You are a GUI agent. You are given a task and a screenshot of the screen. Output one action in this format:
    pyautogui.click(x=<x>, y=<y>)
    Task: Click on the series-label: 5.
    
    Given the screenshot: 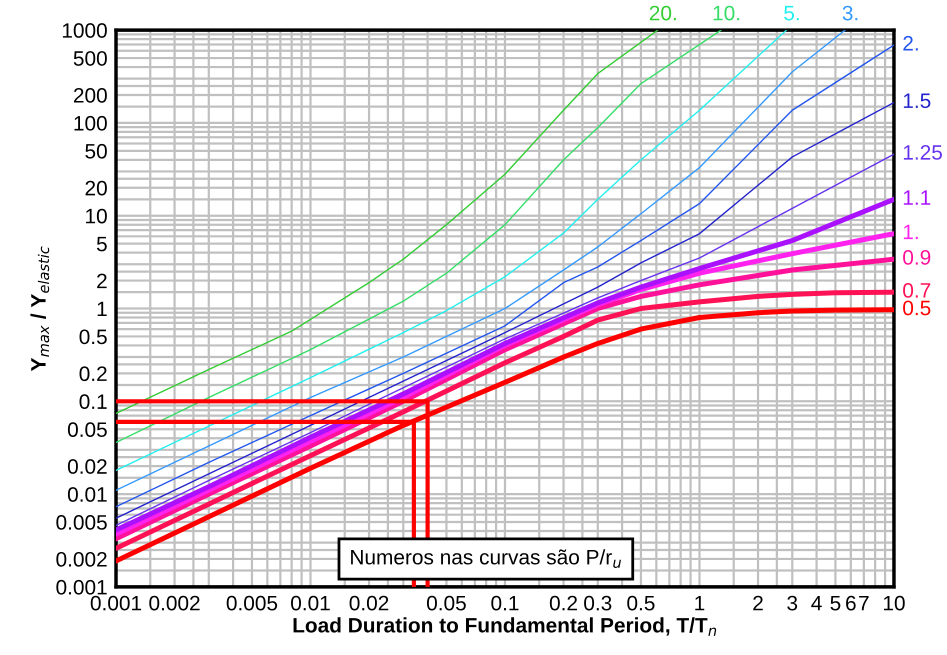 What is the action you would take?
    pyautogui.click(x=791, y=13)
    